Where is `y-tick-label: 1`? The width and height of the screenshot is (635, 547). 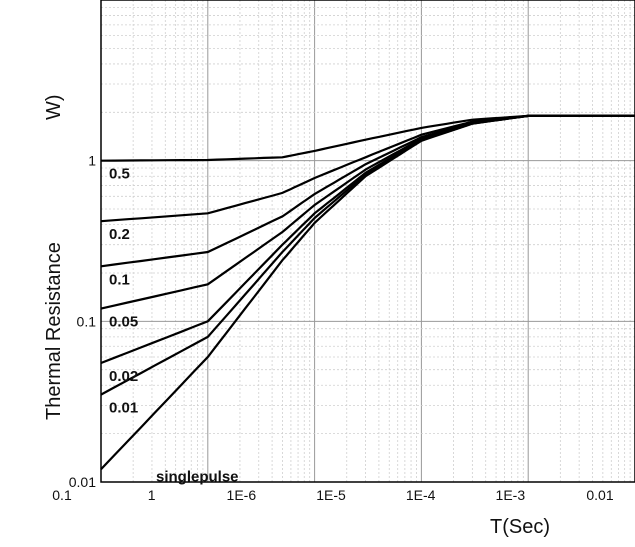
y-tick-label: 1 is located at coordinates (92, 161).